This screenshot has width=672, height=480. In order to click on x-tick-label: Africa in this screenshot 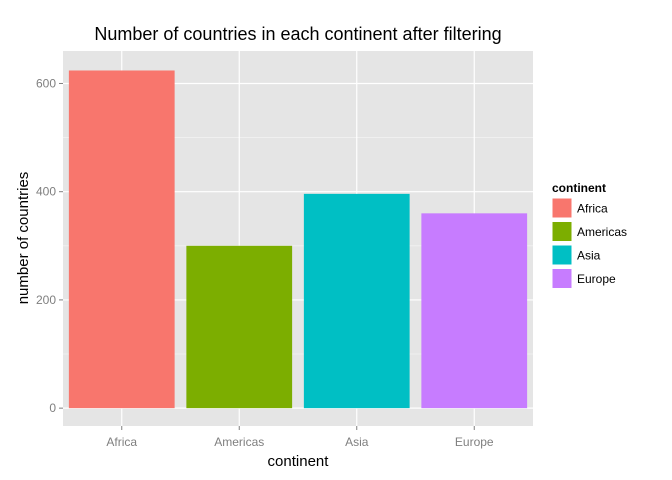, I will do `click(121, 442)`.